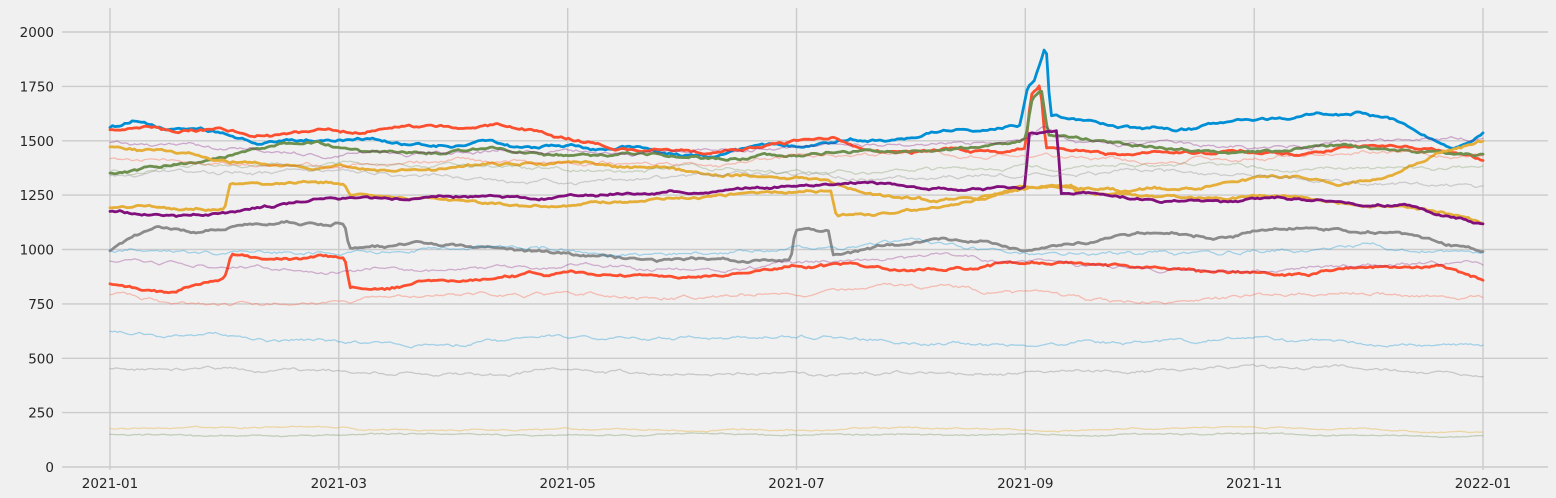 This screenshot has width=1556, height=498. Describe the element at coordinates (1254, 484) in the screenshot. I see `x-tick-label: 2021-11` at that location.